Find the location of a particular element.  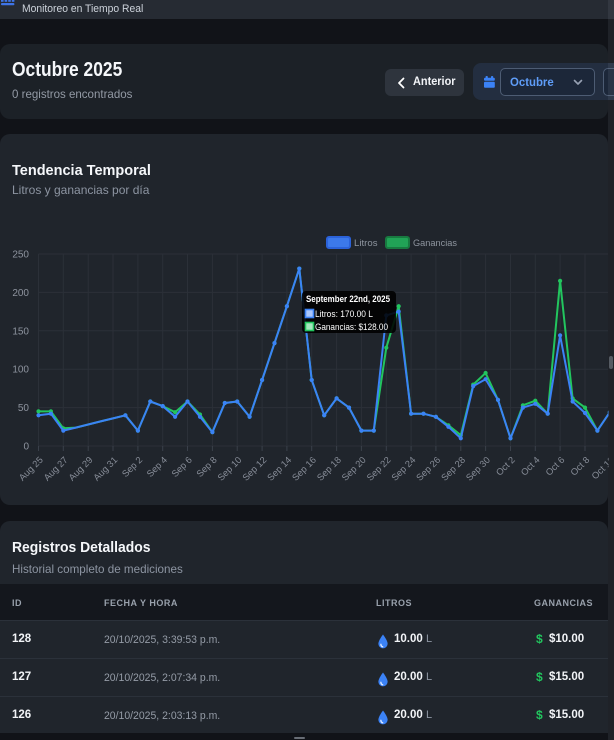

svg-text: 0 is located at coordinates (26, 447).